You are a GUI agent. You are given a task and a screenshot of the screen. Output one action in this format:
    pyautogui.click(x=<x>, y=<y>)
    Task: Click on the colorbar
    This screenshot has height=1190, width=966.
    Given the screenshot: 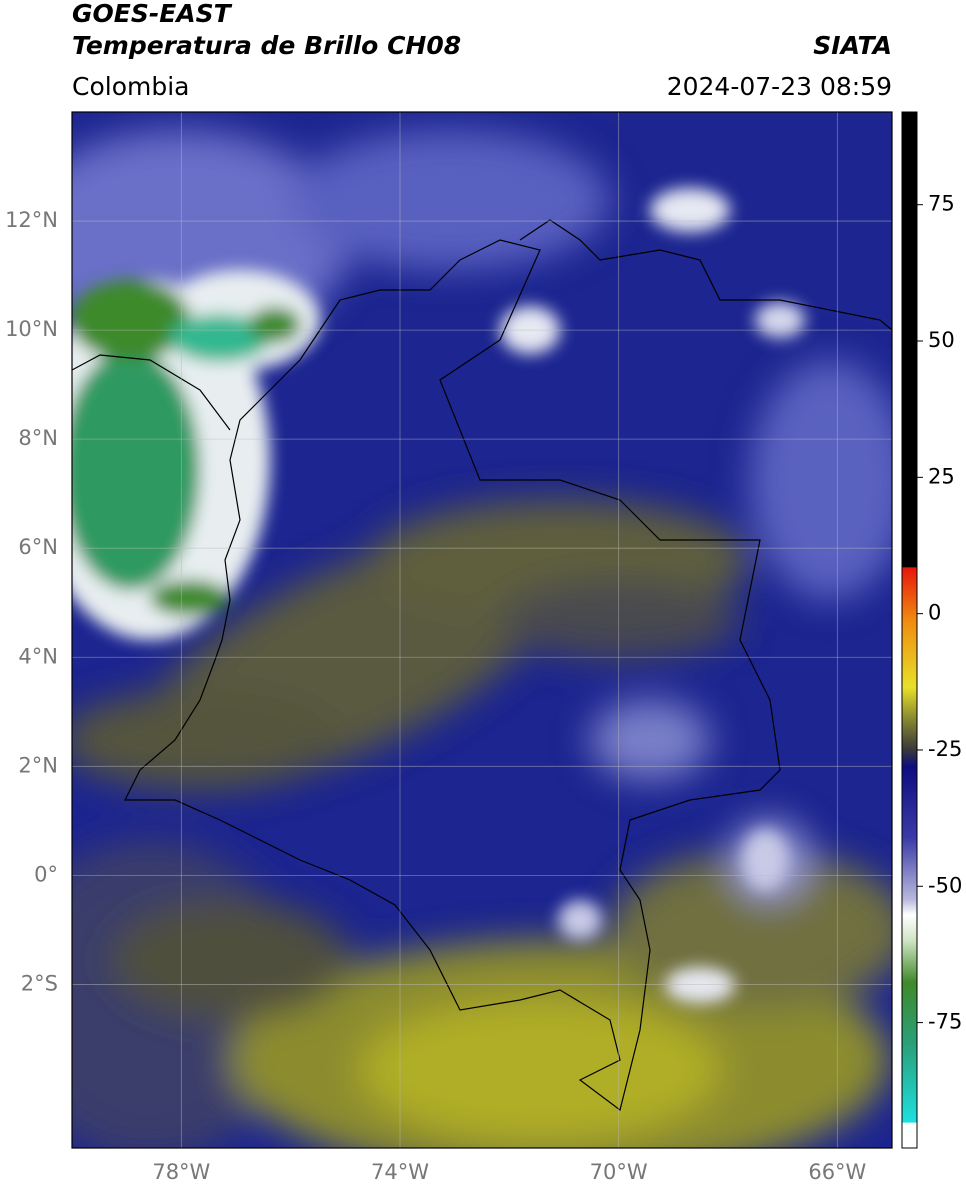 What is the action you would take?
    pyautogui.click(x=909, y=630)
    